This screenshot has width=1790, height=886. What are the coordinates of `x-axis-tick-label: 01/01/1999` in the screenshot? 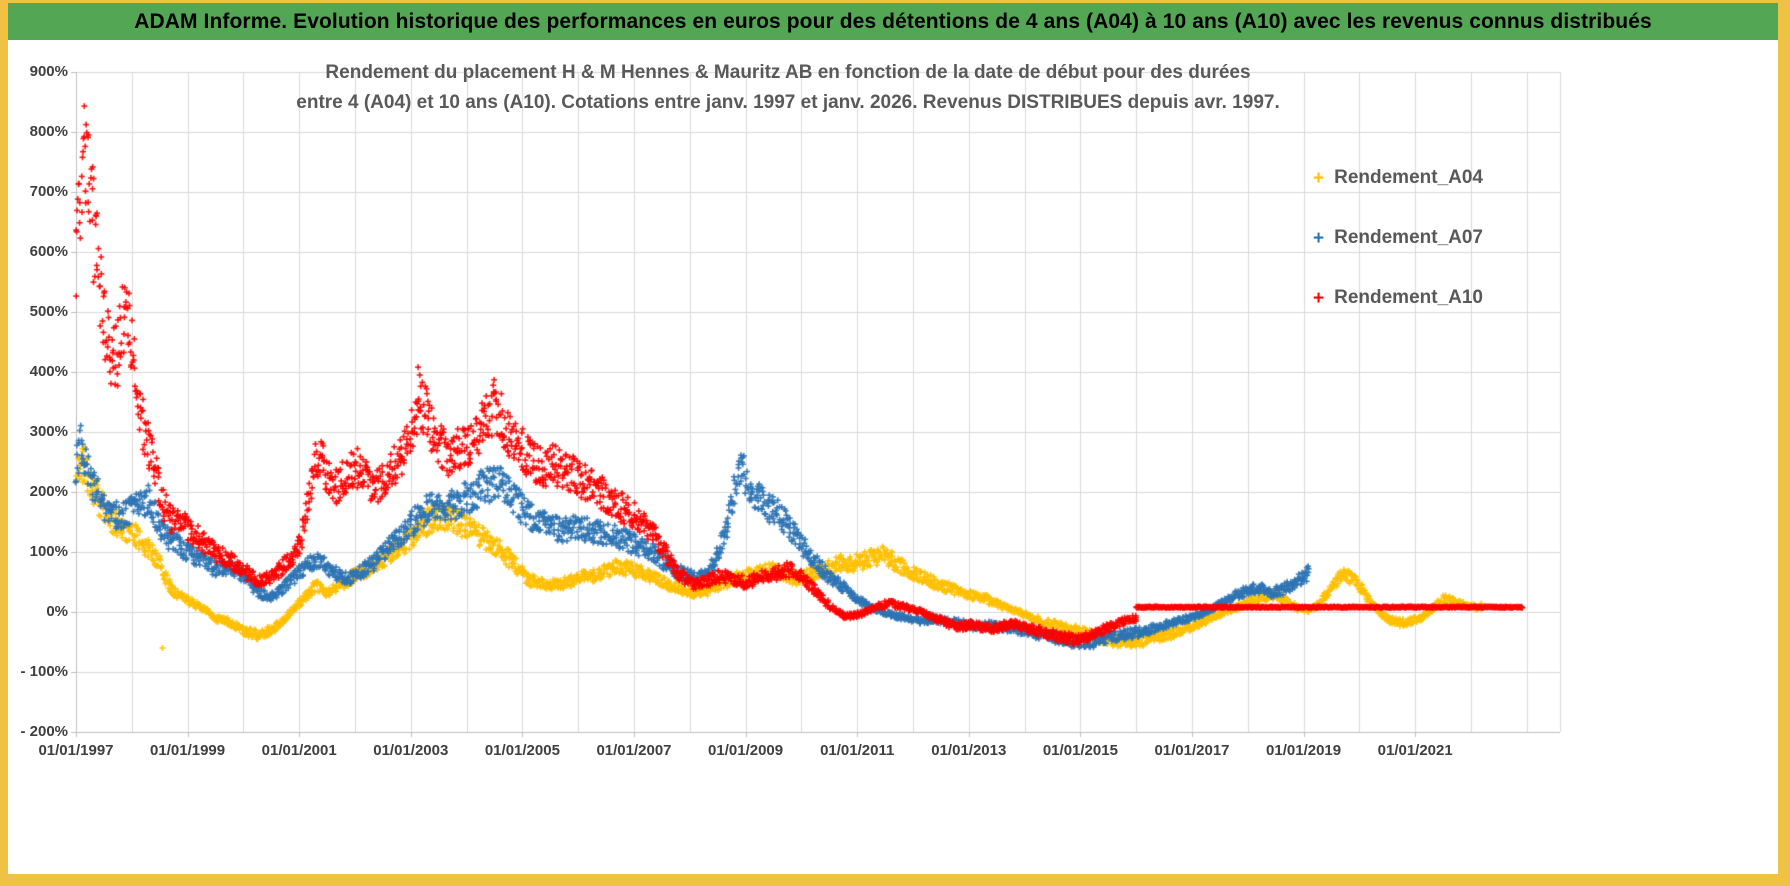 It's located at (188, 750).